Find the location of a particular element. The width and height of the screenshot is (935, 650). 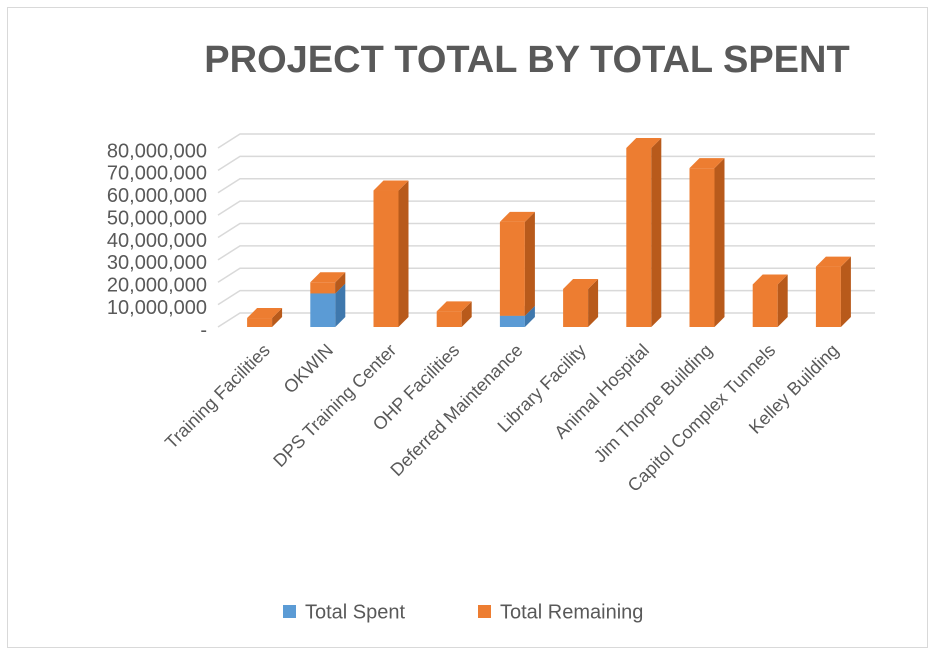

y-tick-label: 60,000,000 is located at coordinates (157, 196).